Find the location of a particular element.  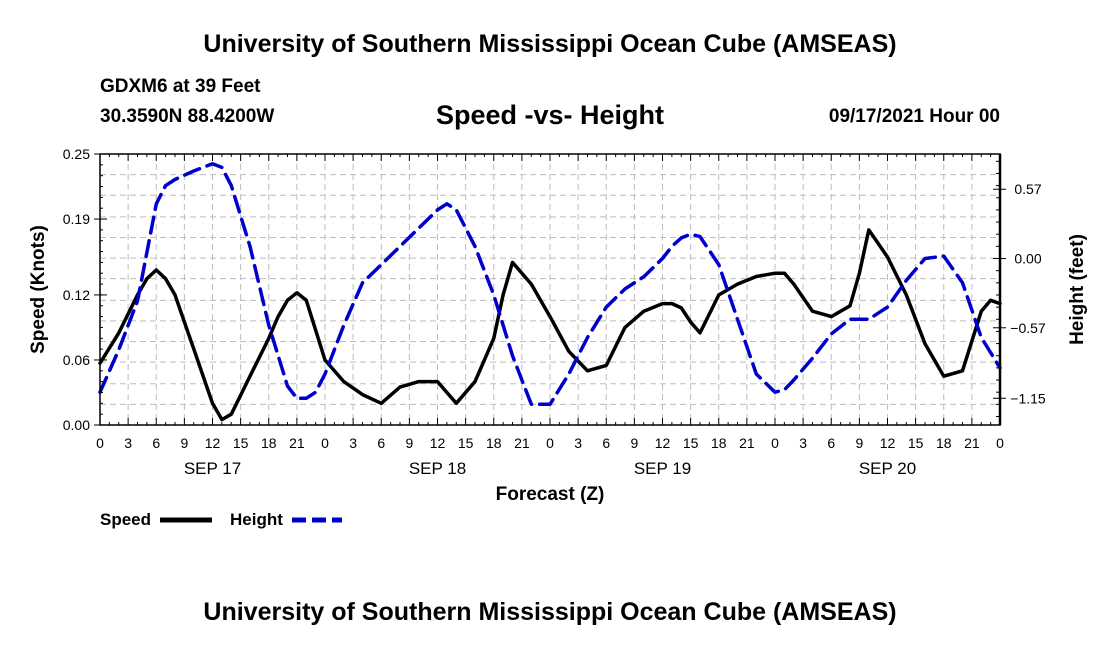

y-left-tick-label: 0.19 is located at coordinates (76, 219).